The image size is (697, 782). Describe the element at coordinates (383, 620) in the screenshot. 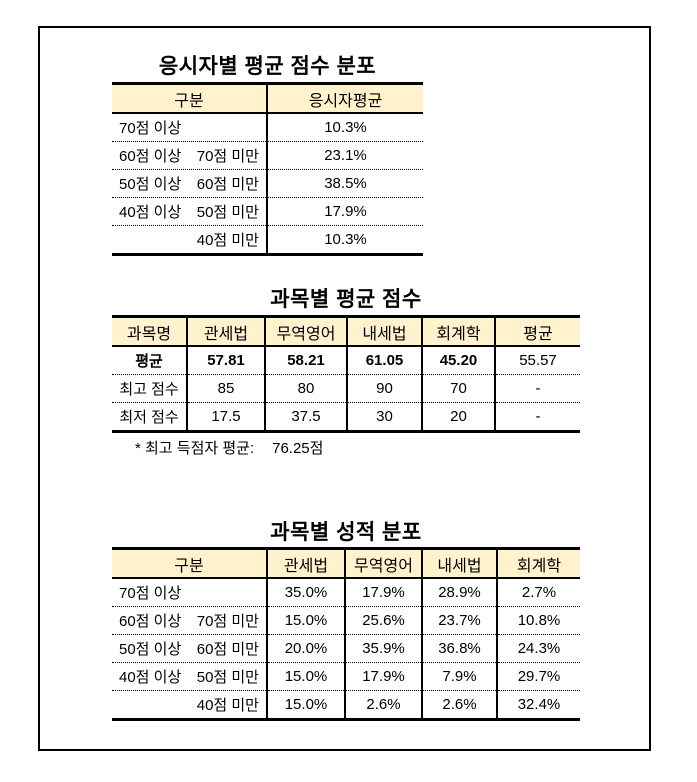

I see `percentage-cell: 25.6%` at that location.